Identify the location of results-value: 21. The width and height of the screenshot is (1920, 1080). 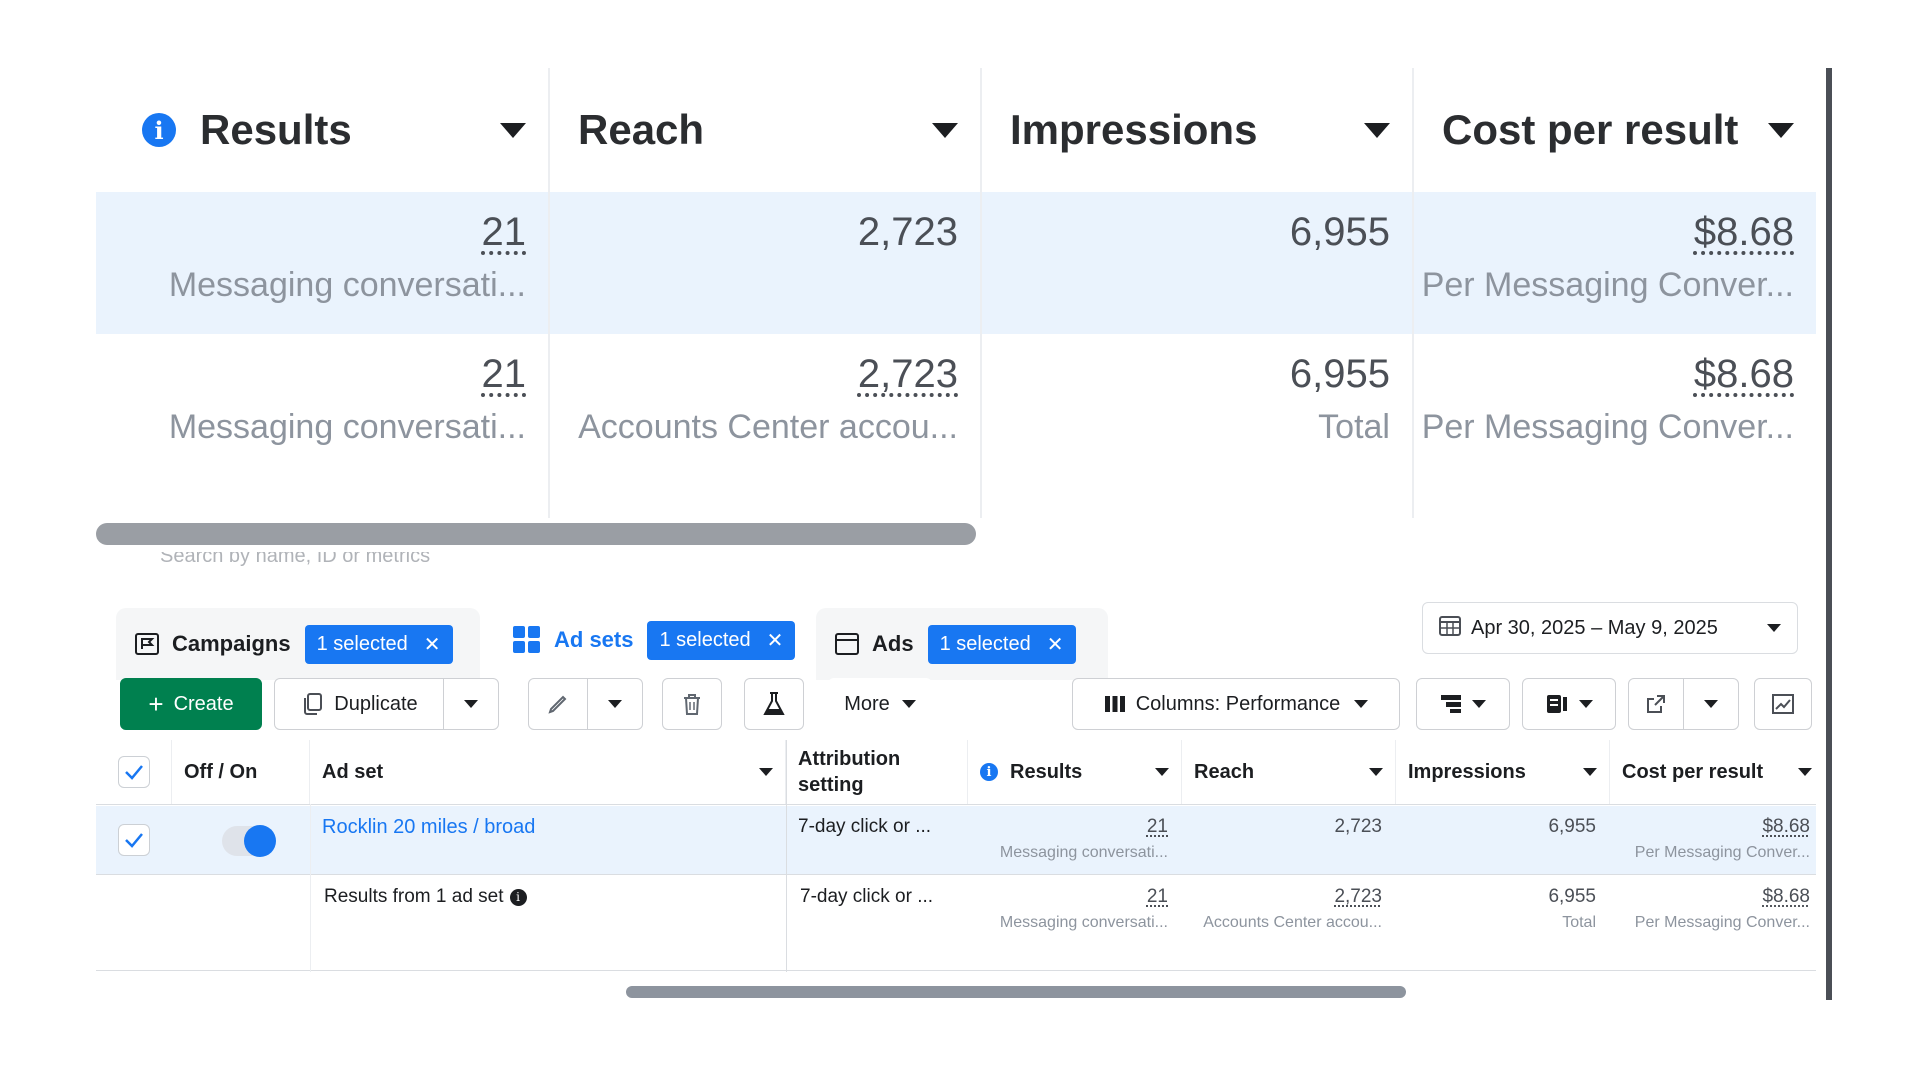
(1157, 826).